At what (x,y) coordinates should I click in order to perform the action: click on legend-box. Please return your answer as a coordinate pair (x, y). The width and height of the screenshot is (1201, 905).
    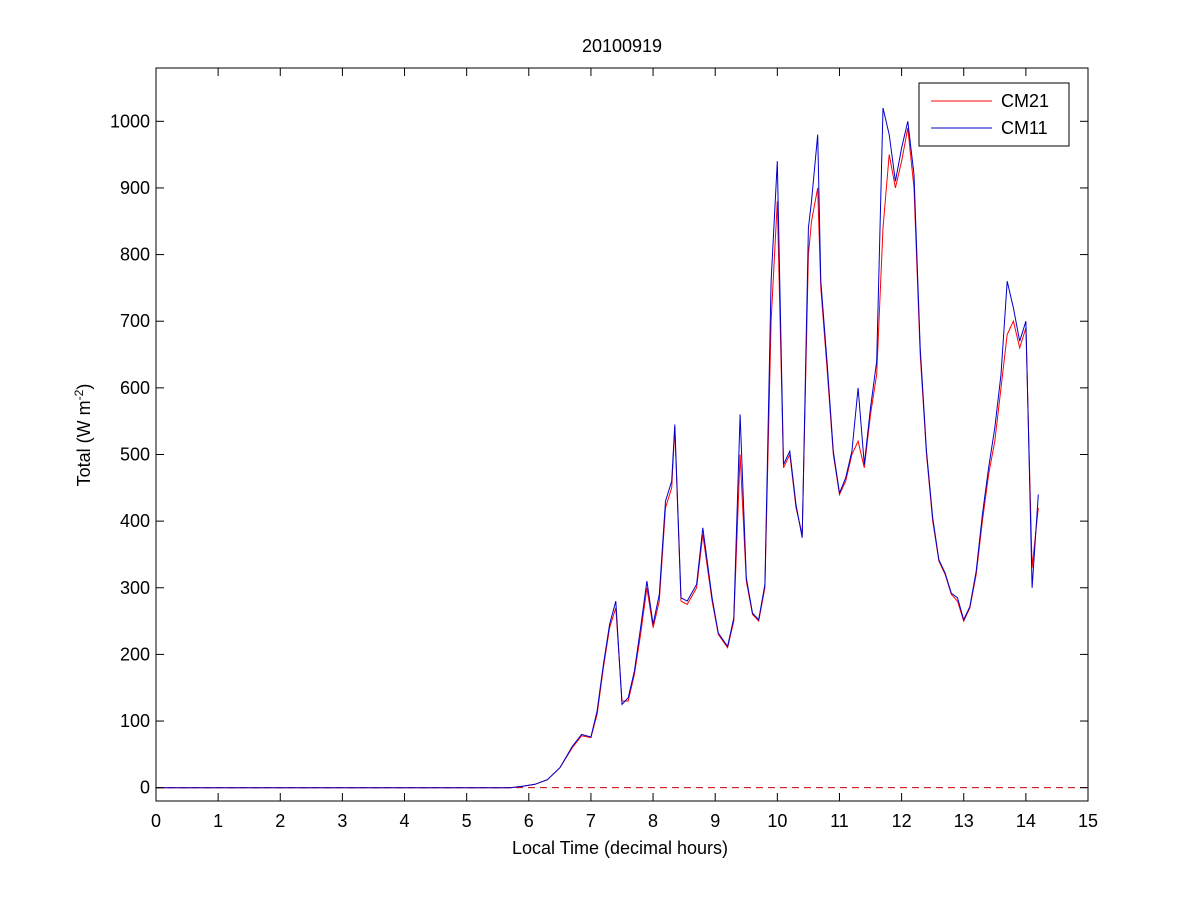
    Looking at the image, I should click on (994, 114).